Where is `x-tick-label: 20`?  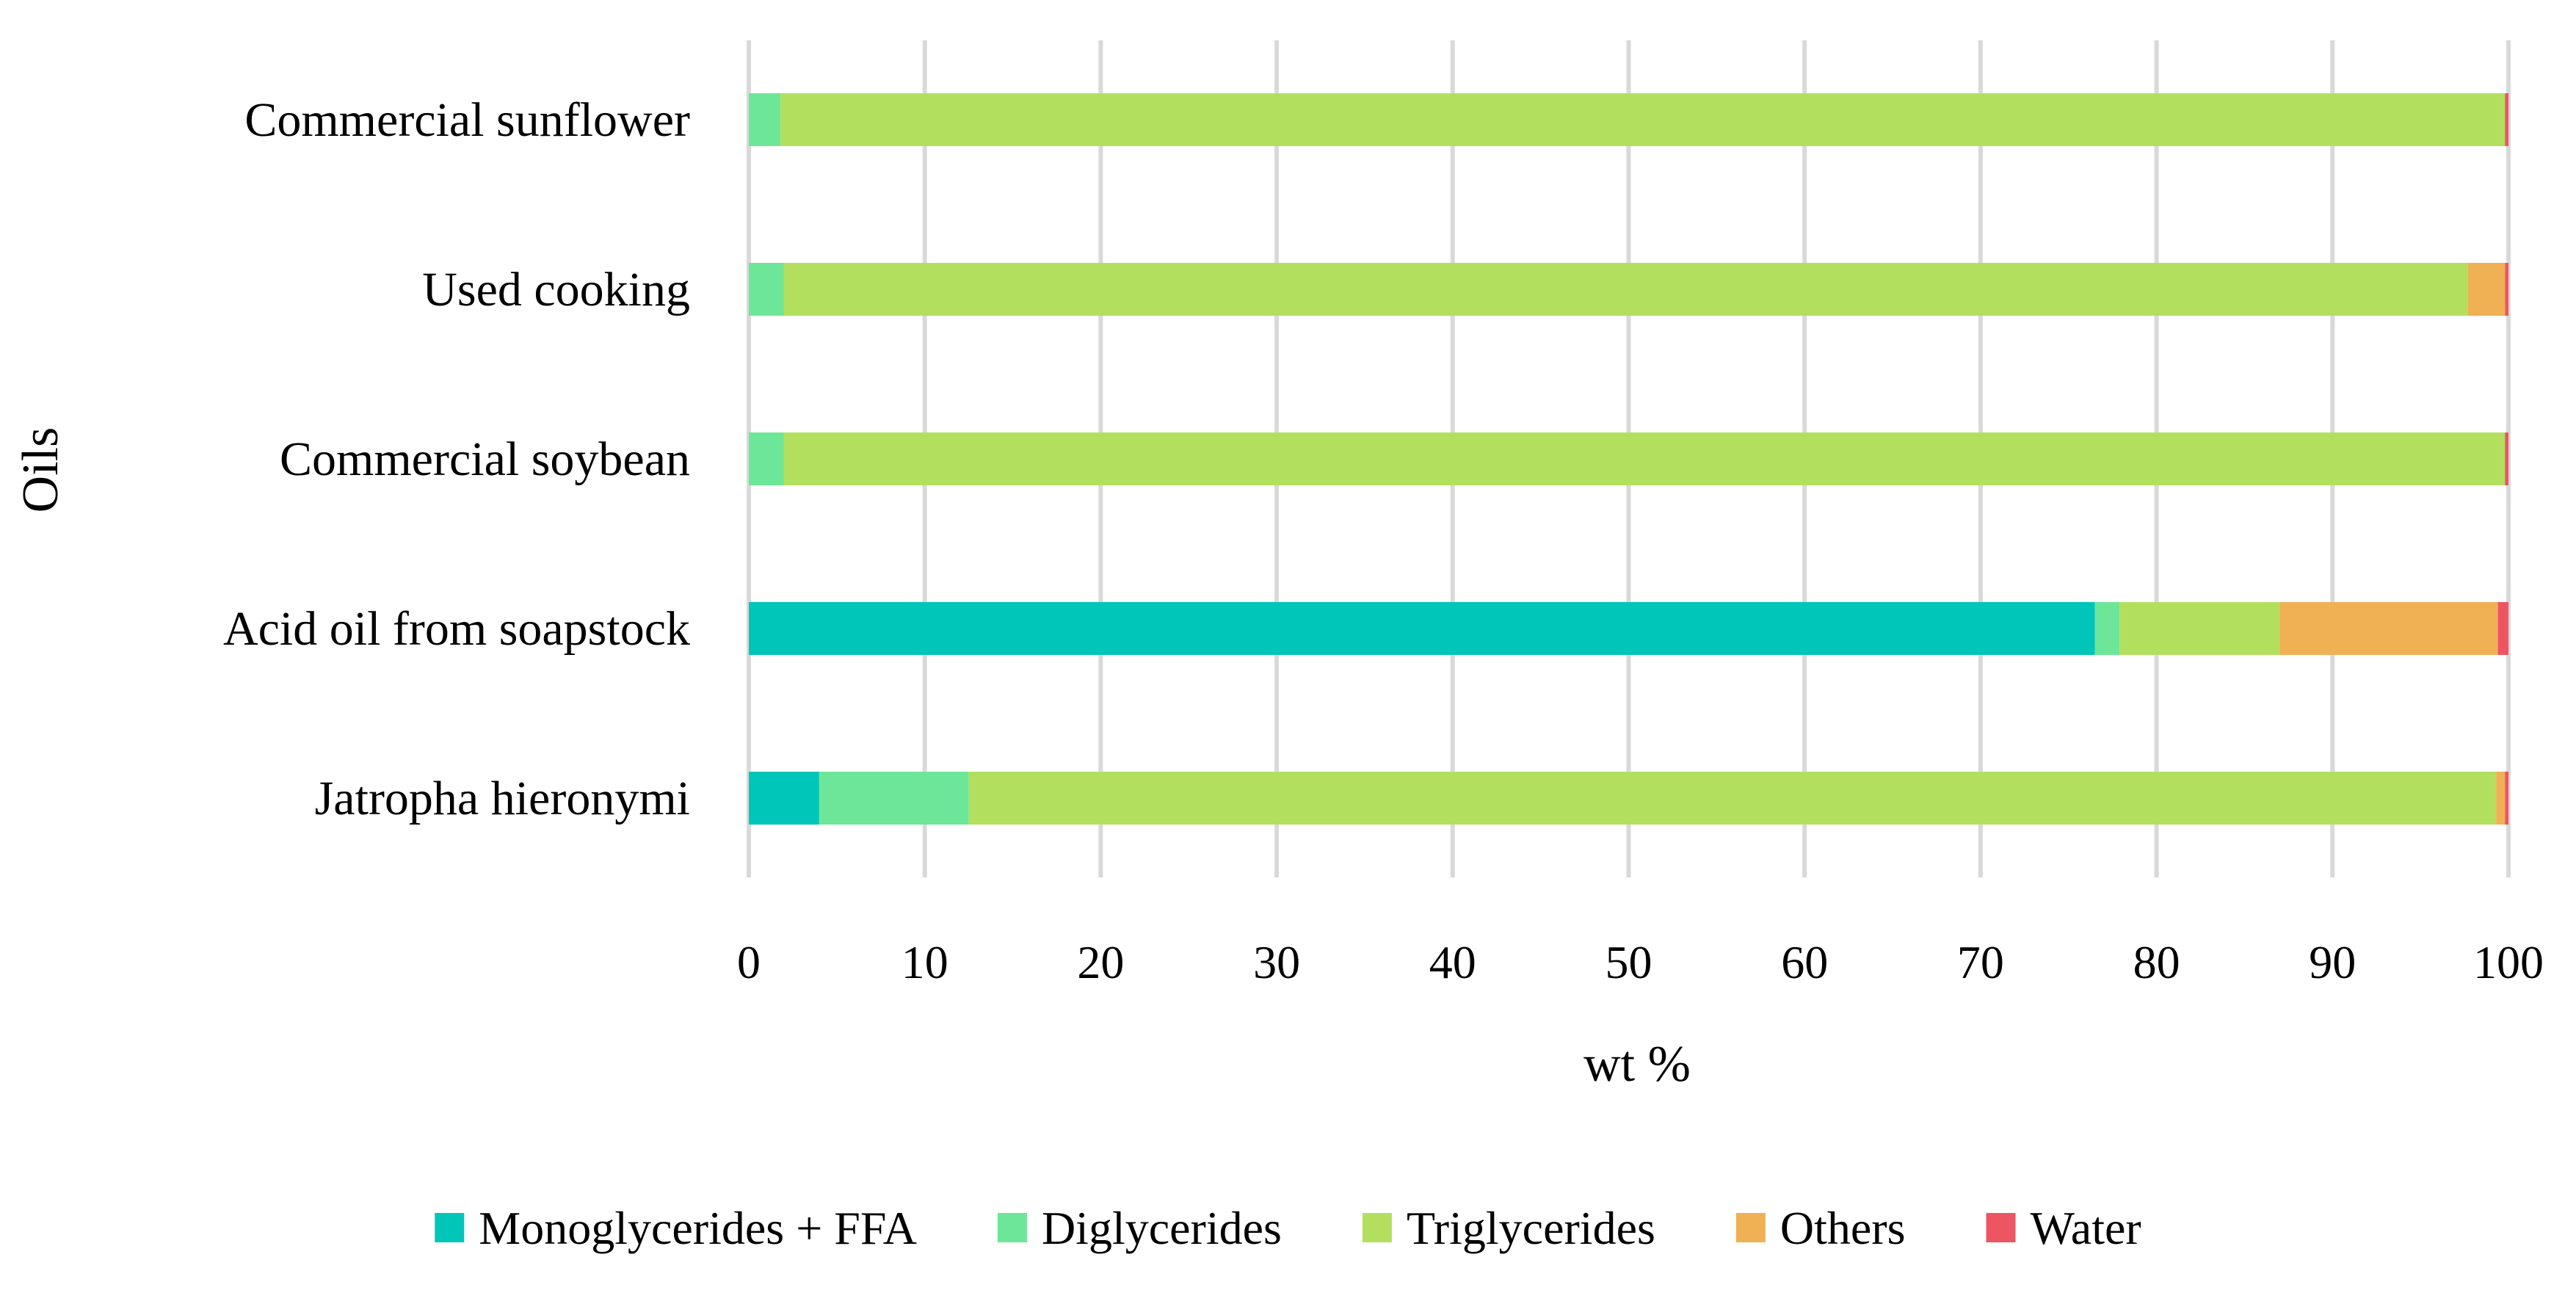
x-tick-label: 20 is located at coordinates (1100, 962).